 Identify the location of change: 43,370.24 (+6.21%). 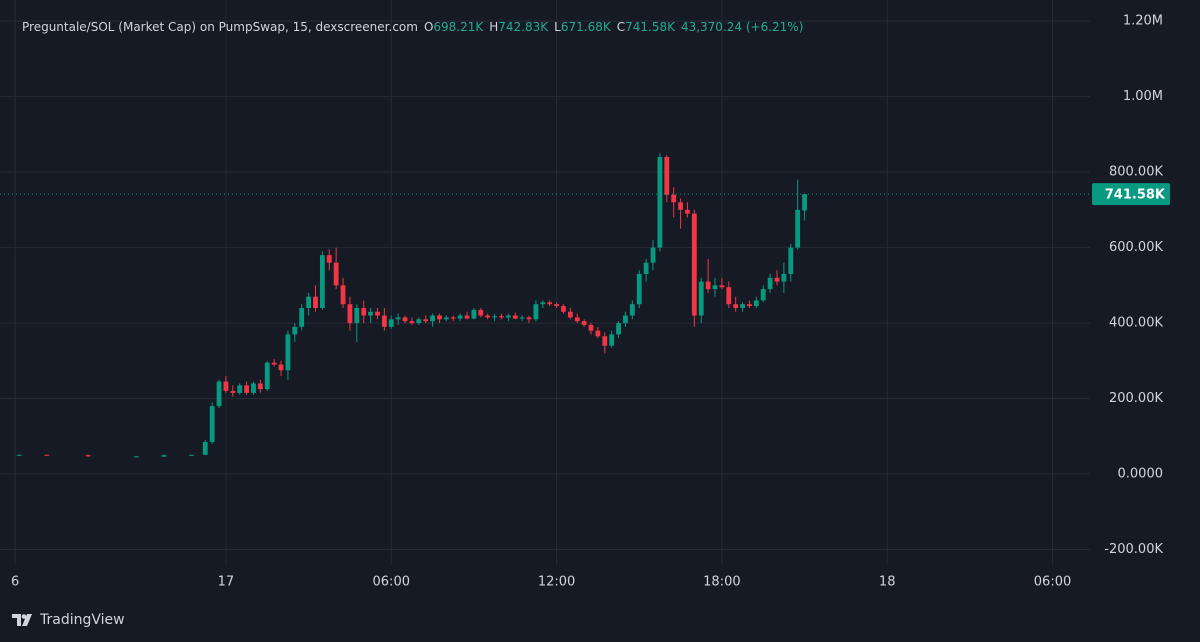
(742, 27).